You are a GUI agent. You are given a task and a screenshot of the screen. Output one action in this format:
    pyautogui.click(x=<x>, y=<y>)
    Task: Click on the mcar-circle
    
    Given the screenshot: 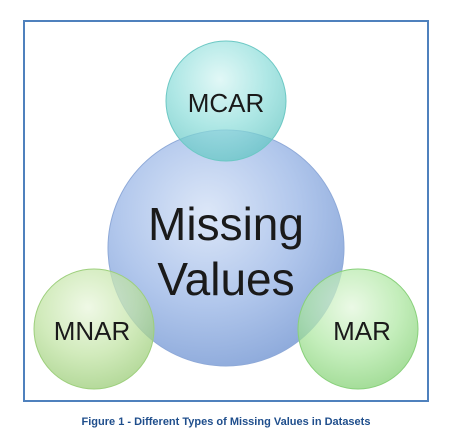 What is the action you would take?
    pyautogui.click(x=226, y=101)
    